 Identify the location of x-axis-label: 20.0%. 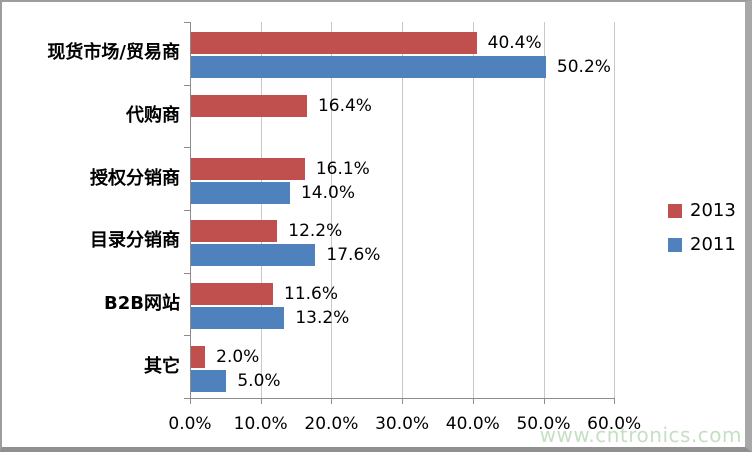
(331, 424).